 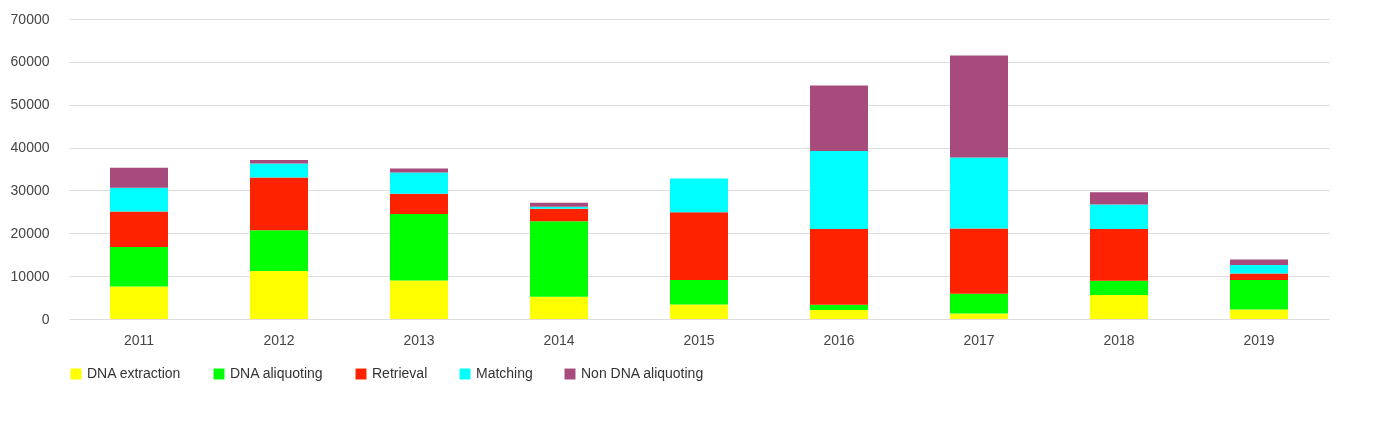 What do you see at coordinates (1119, 339) in the screenshot?
I see `x-tick-label: 2018` at bounding box center [1119, 339].